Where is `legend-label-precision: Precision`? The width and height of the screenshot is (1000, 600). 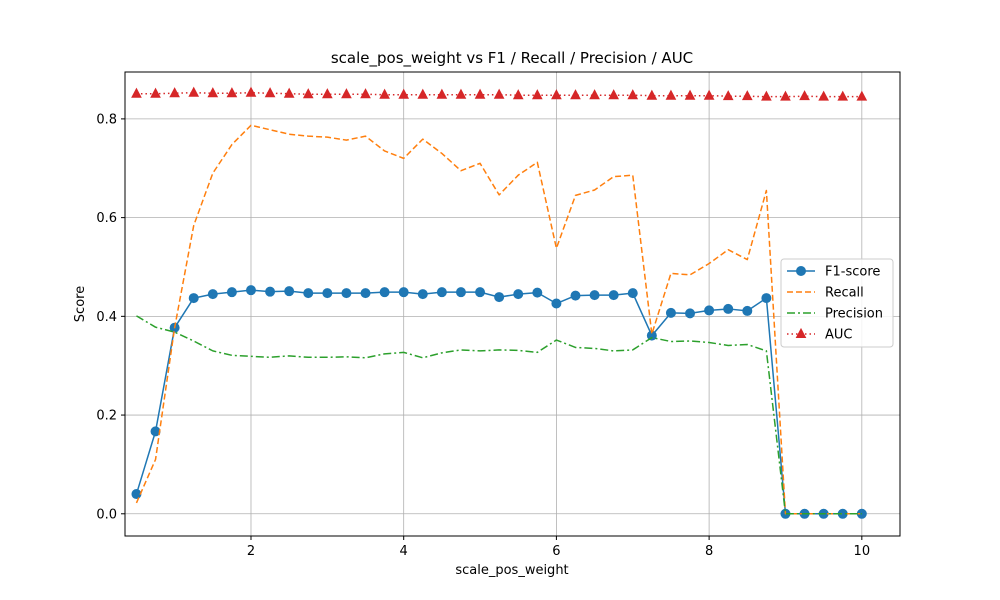
legend-label-precision: Precision is located at coordinates (854, 314).